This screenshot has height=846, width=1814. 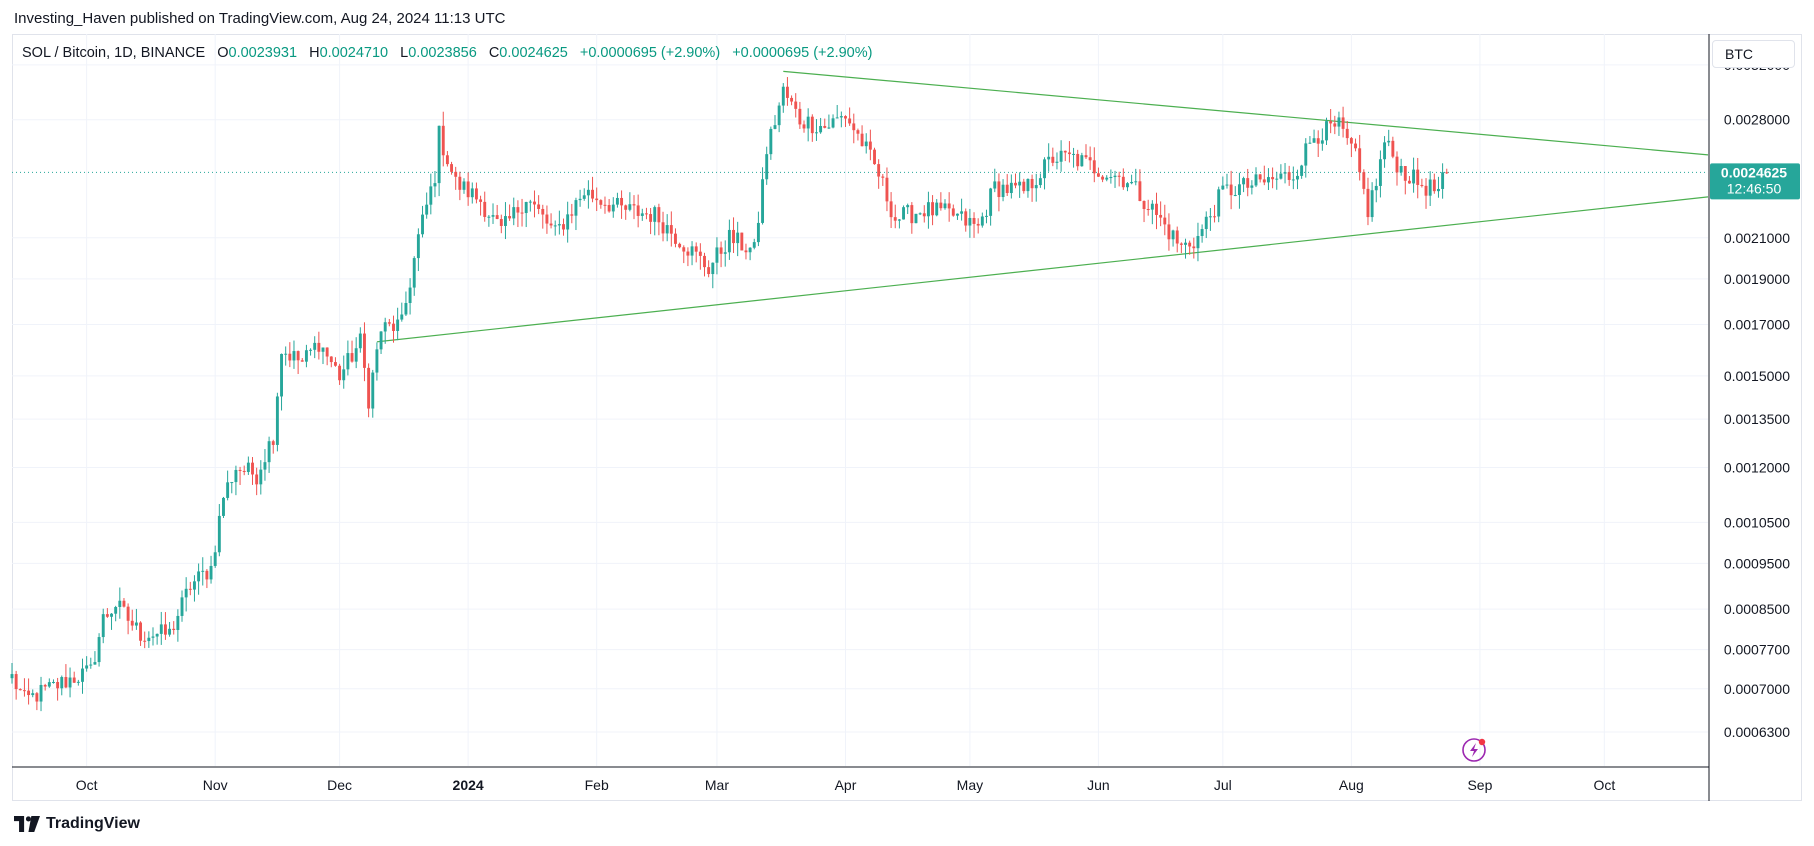 What do you see at coordinates (970, 785) in the screenshot?
I see `time-tick-label: May` at bounding box center [970, 785].